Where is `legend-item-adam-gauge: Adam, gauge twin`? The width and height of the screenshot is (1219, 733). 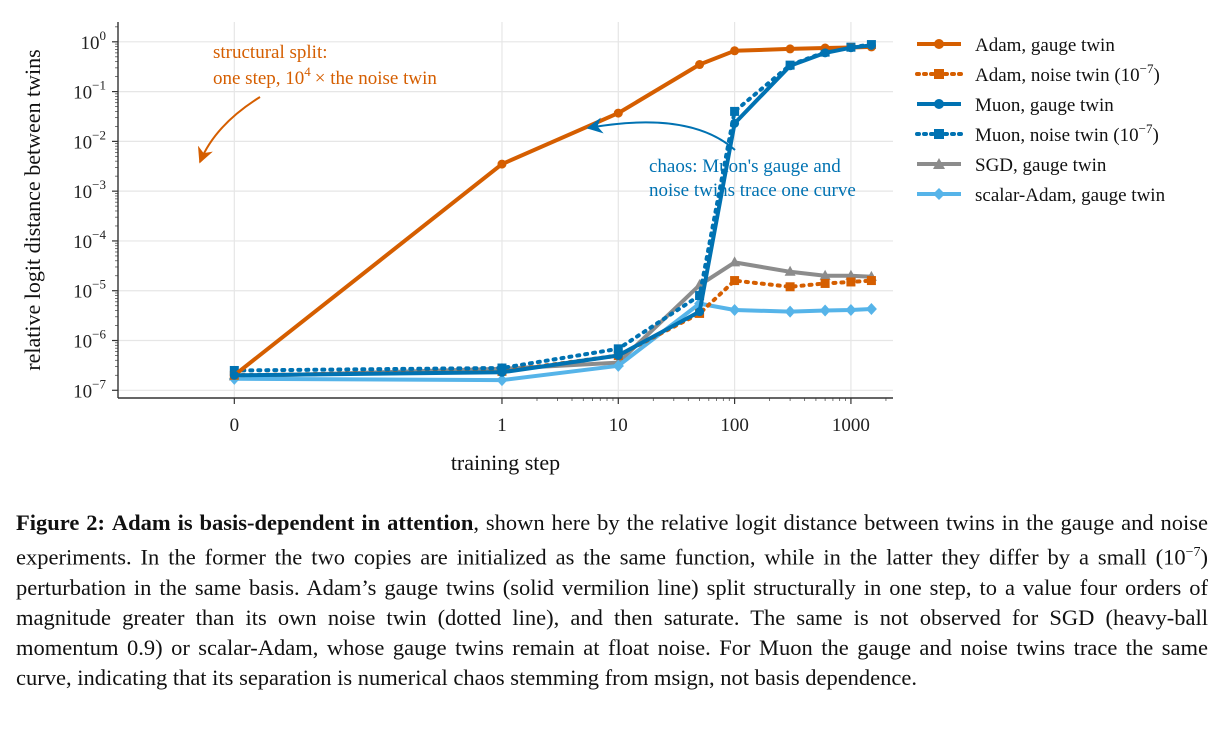
legend-item-adam-gauge: Adam, gauge twin is located at coordinates (1016, 45).